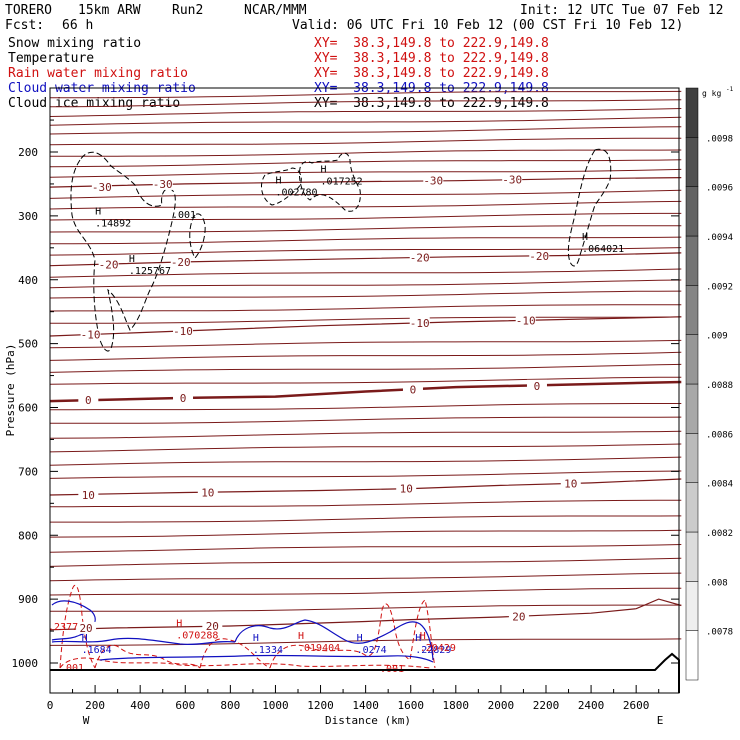  I want to click on cloud-water-max-value: .22829, so click(433, 650).